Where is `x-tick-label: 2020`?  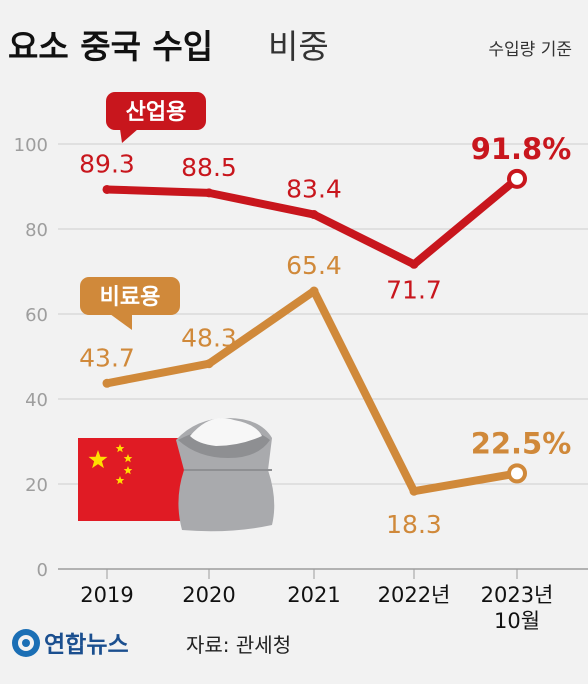 x-tick-label: 2020 is located at coordinates (208, 595).